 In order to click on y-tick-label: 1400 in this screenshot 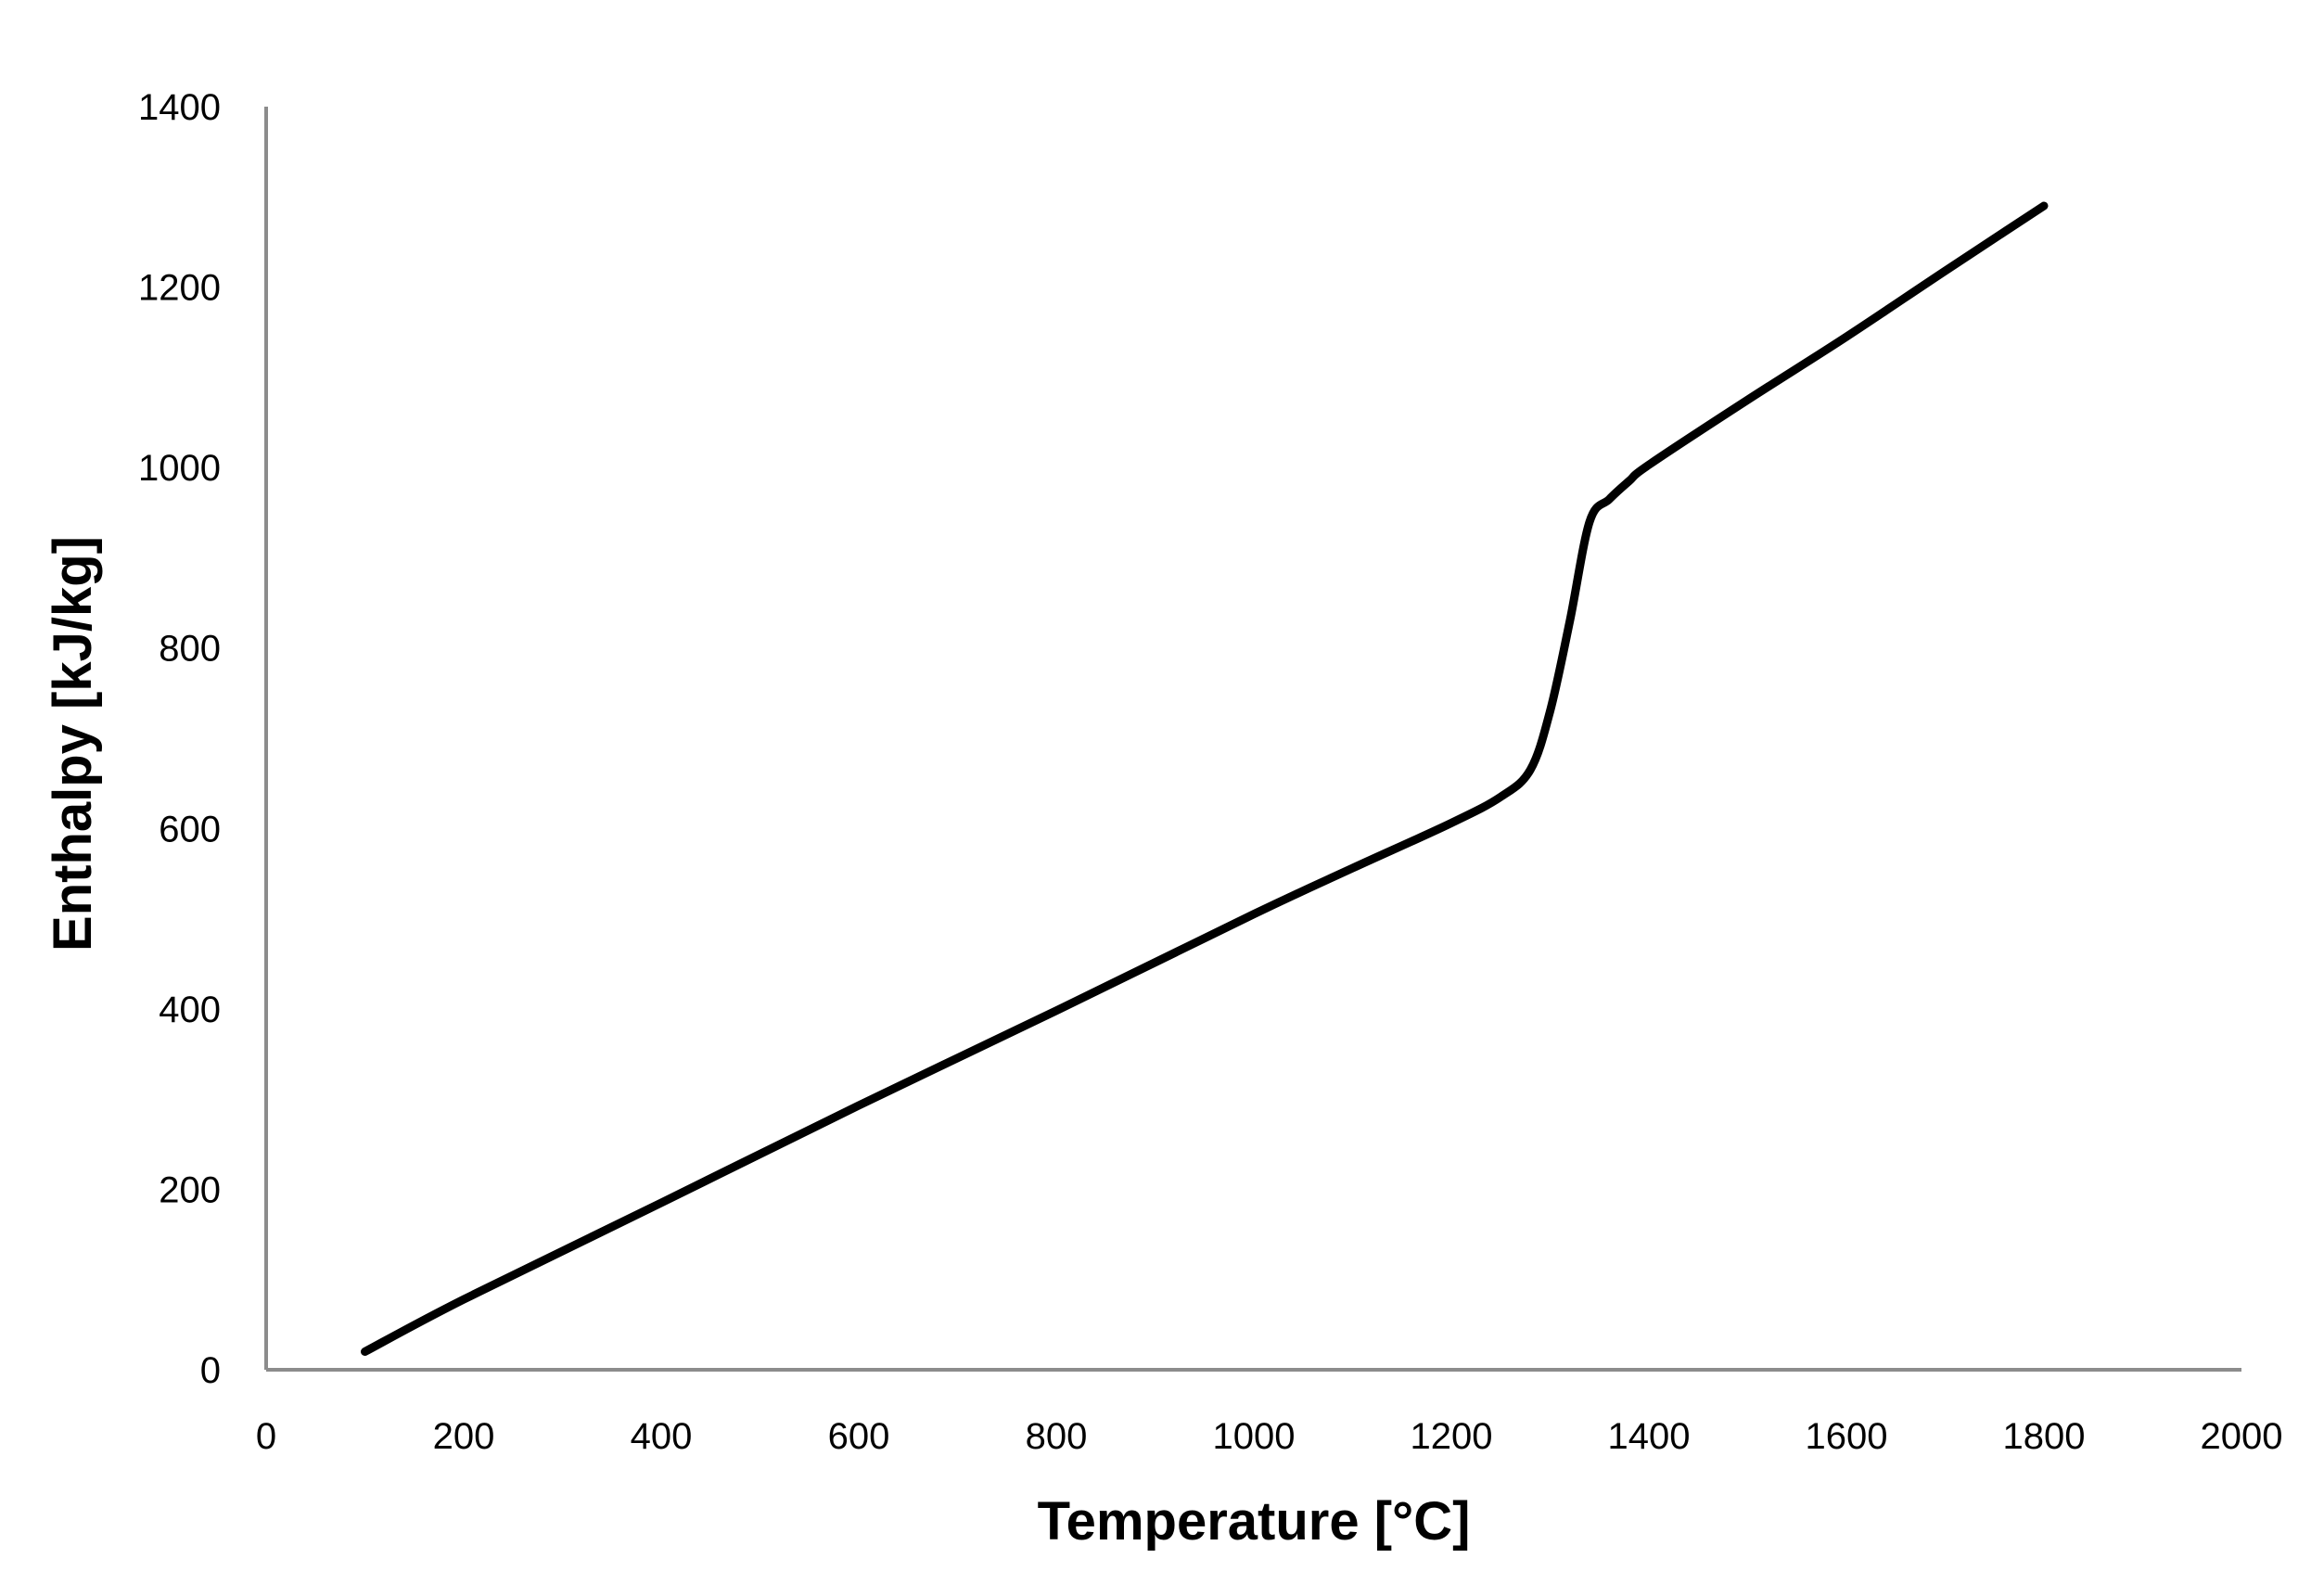, I will do `click(180, 108)`.